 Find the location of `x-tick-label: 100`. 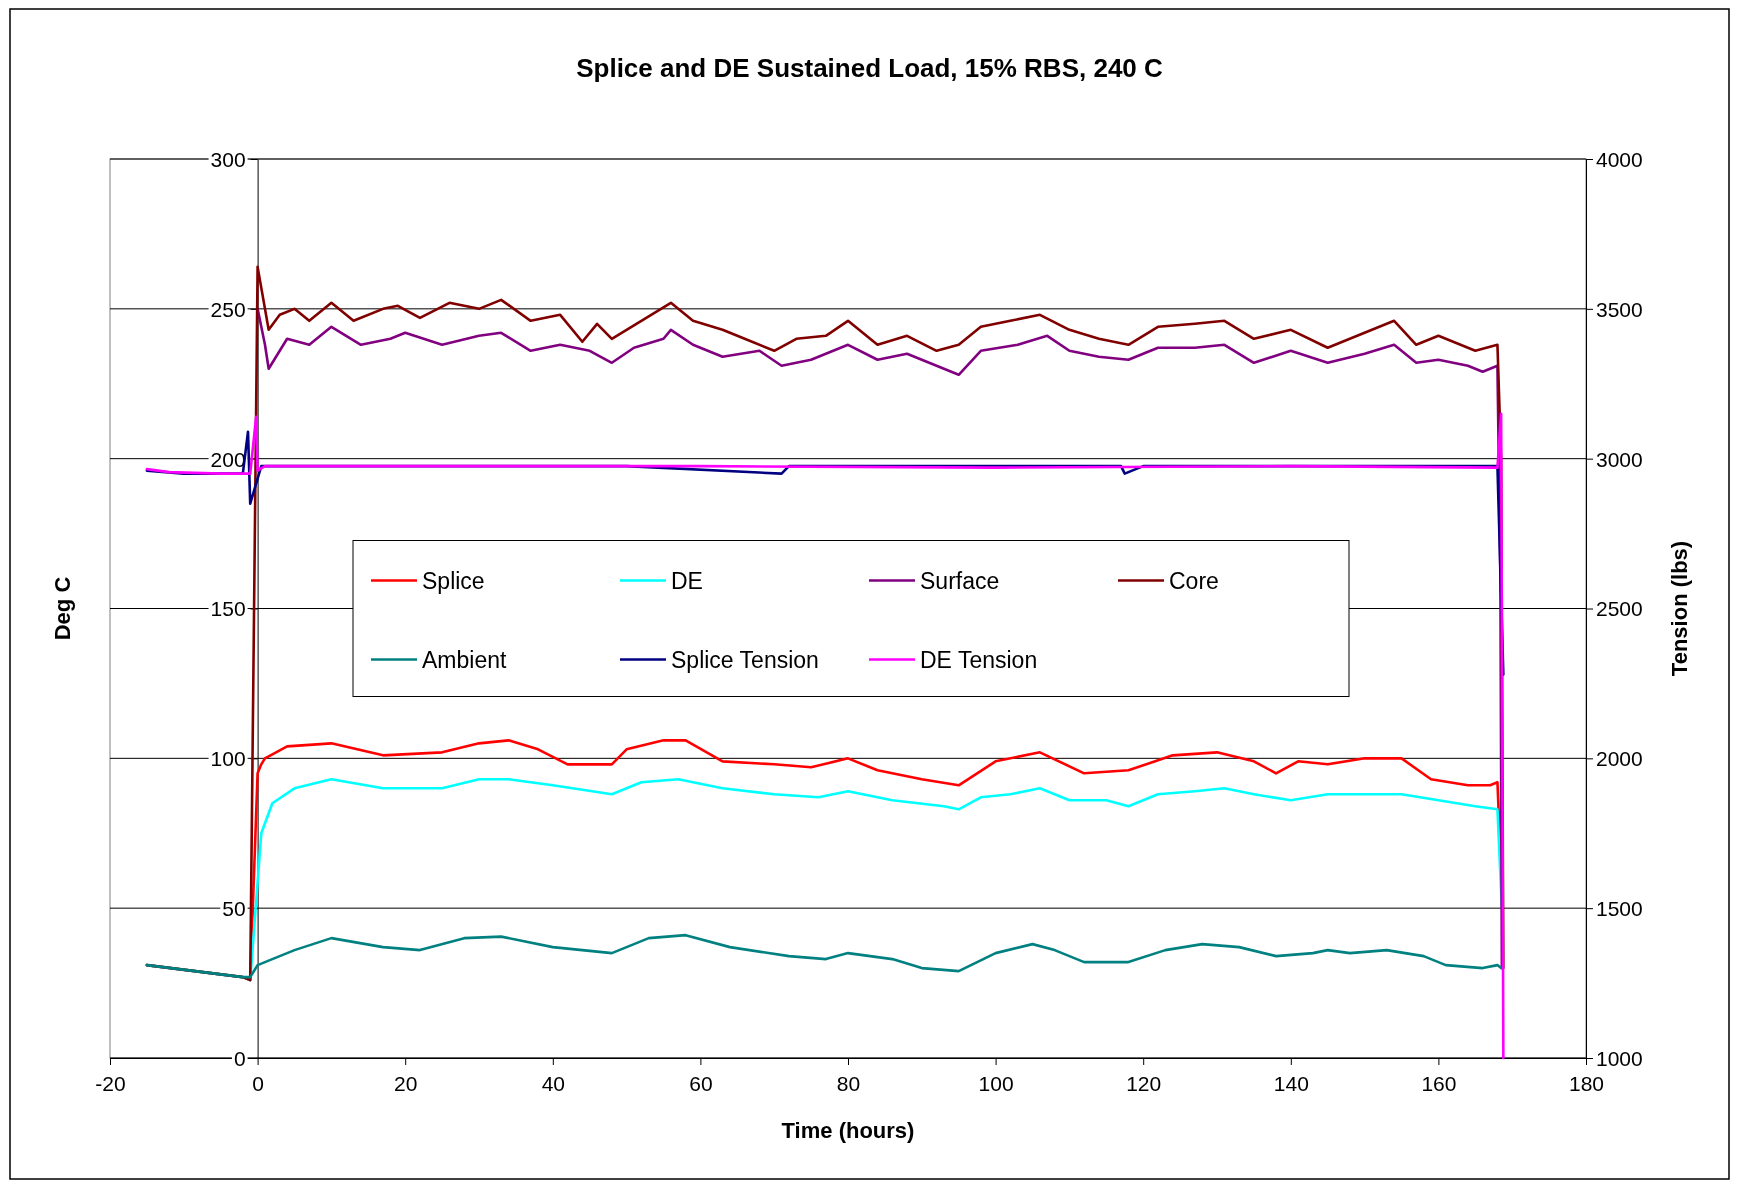

x-tick-label: 100 is located at coordinates (996, 1084).